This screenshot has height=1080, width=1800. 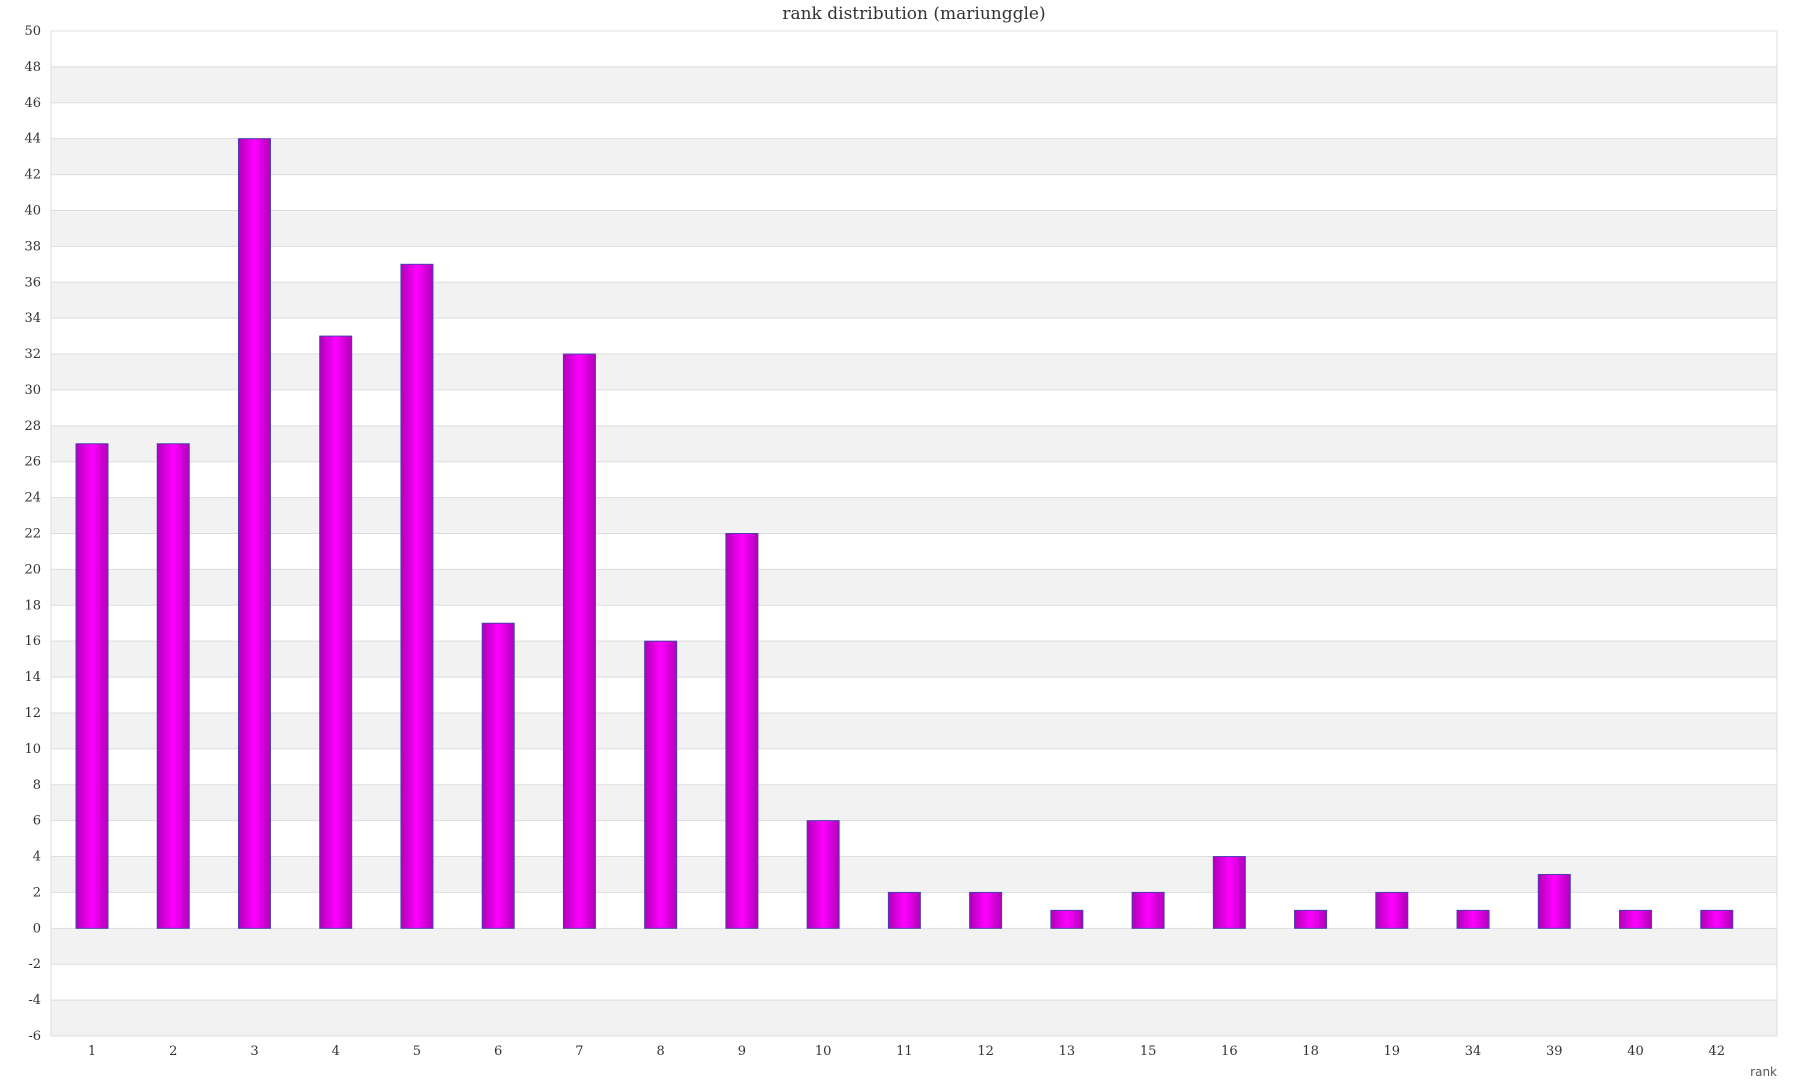 What do you see at coordinates (32, 31) in the screenshot?
I see `y-tick-label: 50` at bounding box center [32, 31].